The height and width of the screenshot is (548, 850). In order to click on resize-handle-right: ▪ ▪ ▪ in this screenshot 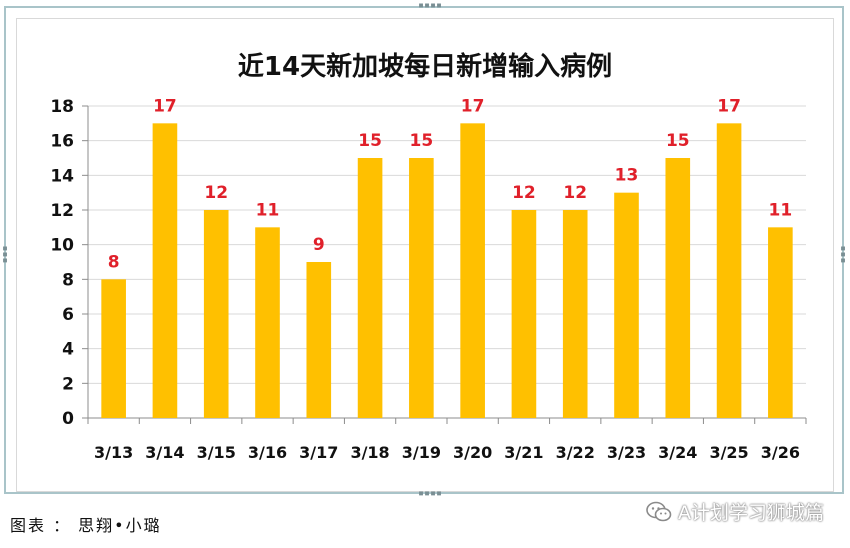, I will do `click(843, 254)`.